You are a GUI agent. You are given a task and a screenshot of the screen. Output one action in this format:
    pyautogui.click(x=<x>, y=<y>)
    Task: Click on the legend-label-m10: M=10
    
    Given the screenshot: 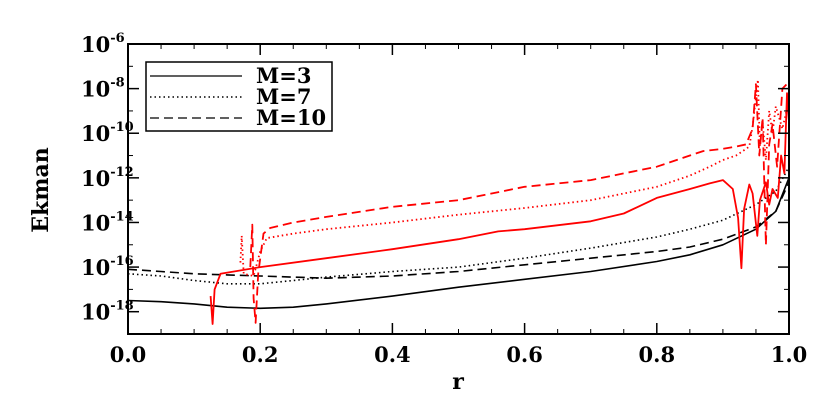 What is the action you would take?
    pyautogui.click(x=291, y=117)
    